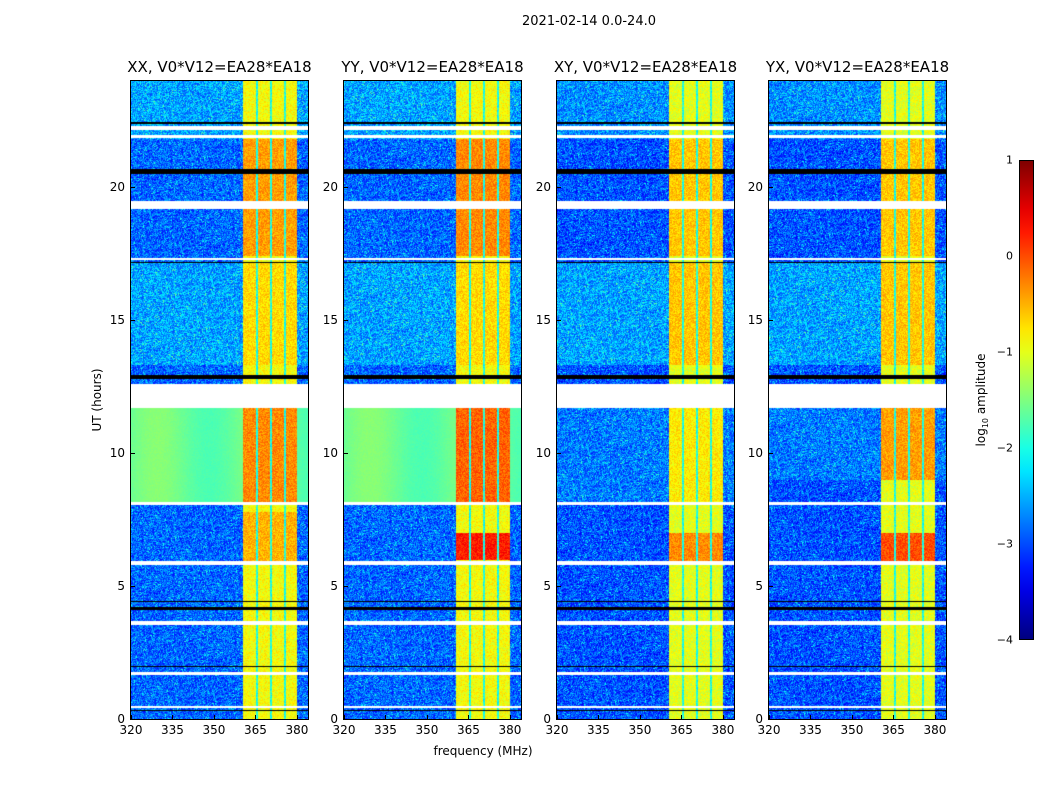 The image size is (1050, 800). I want to click on panel-title: YX, V0*V12=EA28*EA18, so click(857, 67).